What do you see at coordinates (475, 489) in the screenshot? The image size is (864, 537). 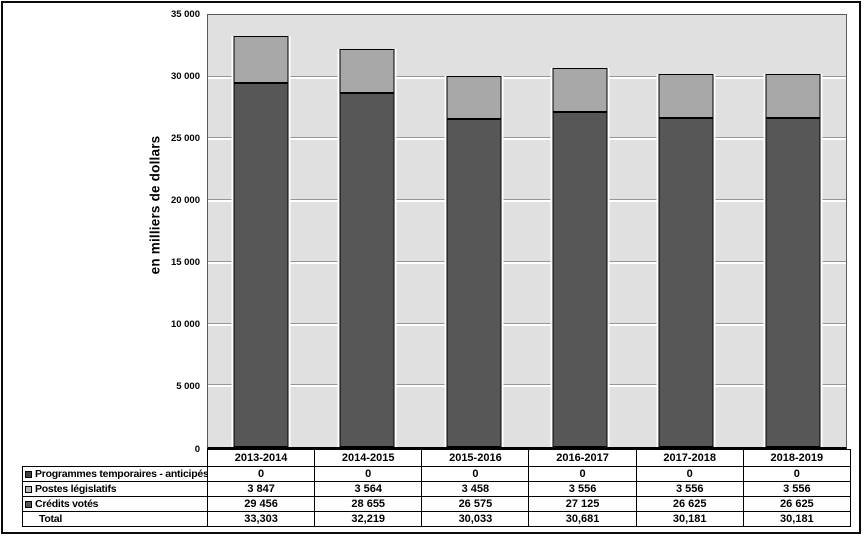 I see `cell-postes-legislatifs-2015-2016: 3 458` at bounding box center [475, 489].